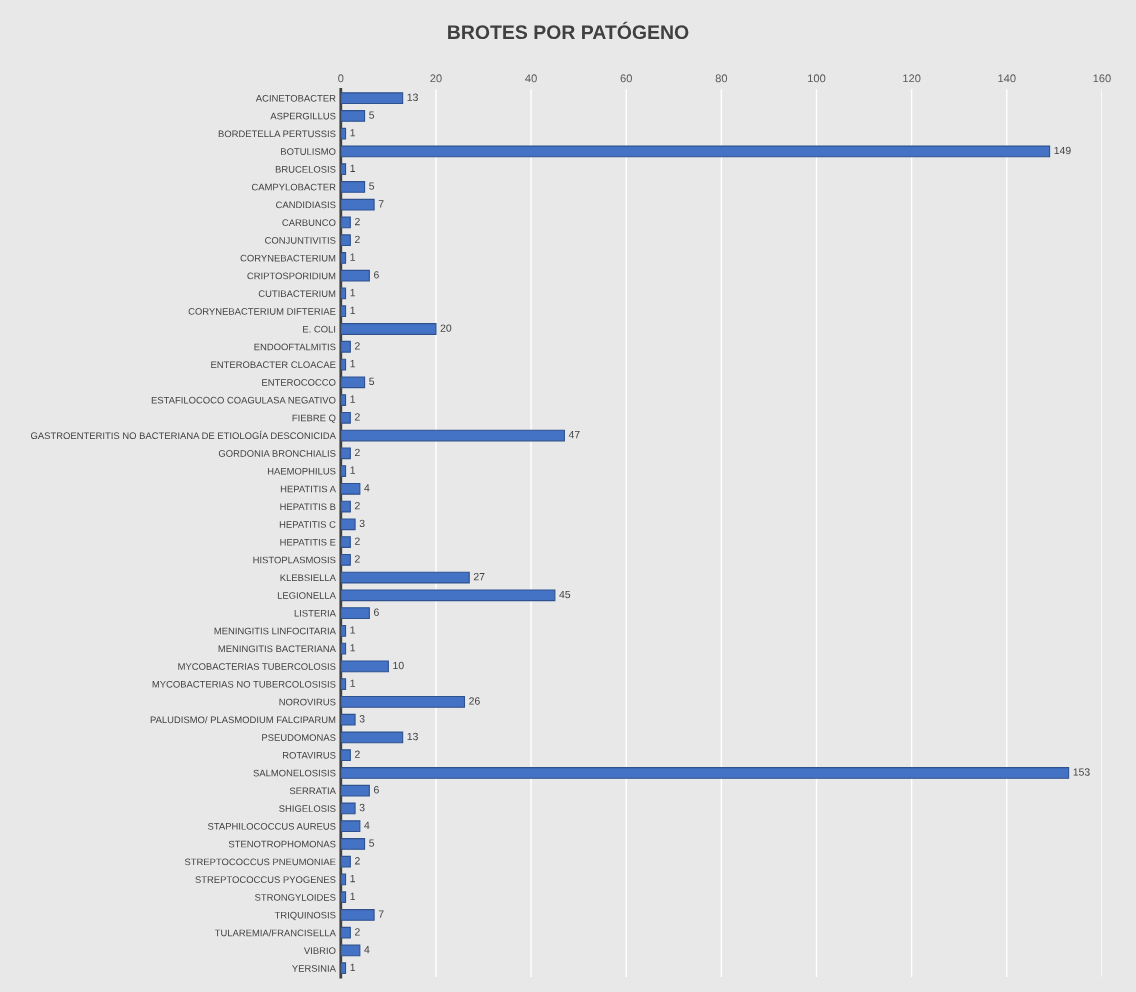 This screenshot has height=992, width=1136. Describe the element at coordinates (275, 631) in the screenshot. I see `y-tick-label: MENINGITIS LINFOCITARIA` at that location.